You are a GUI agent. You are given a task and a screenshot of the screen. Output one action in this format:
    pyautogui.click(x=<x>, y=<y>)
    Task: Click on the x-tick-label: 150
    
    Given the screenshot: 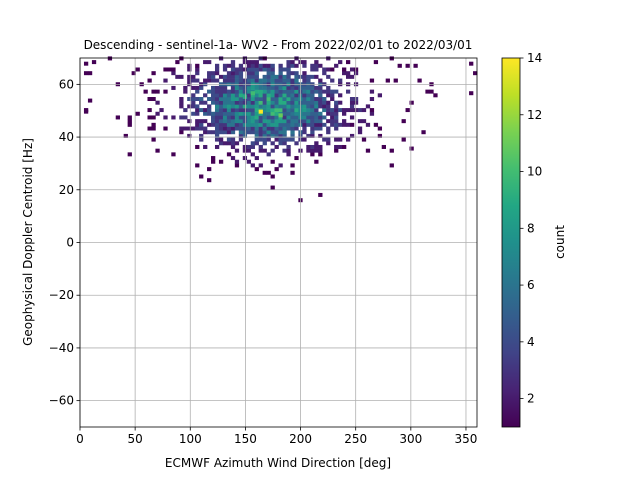 What is the action you would take?
    pyautogui.click(x=245, y=439)
    